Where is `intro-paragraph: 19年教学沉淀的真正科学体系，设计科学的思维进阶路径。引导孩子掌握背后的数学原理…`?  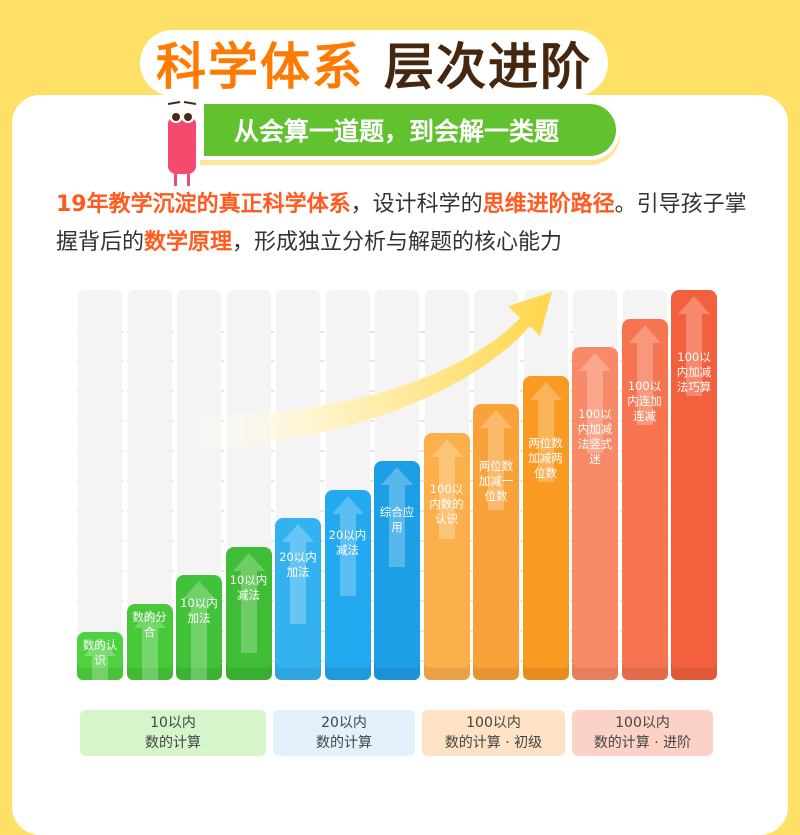
intro-paragraph: 19年教学沉淀的真正科学体系，设计科学的思维进阶路径。引导孩子掌握背后的数学原理… is located at coordinates (406, 224).